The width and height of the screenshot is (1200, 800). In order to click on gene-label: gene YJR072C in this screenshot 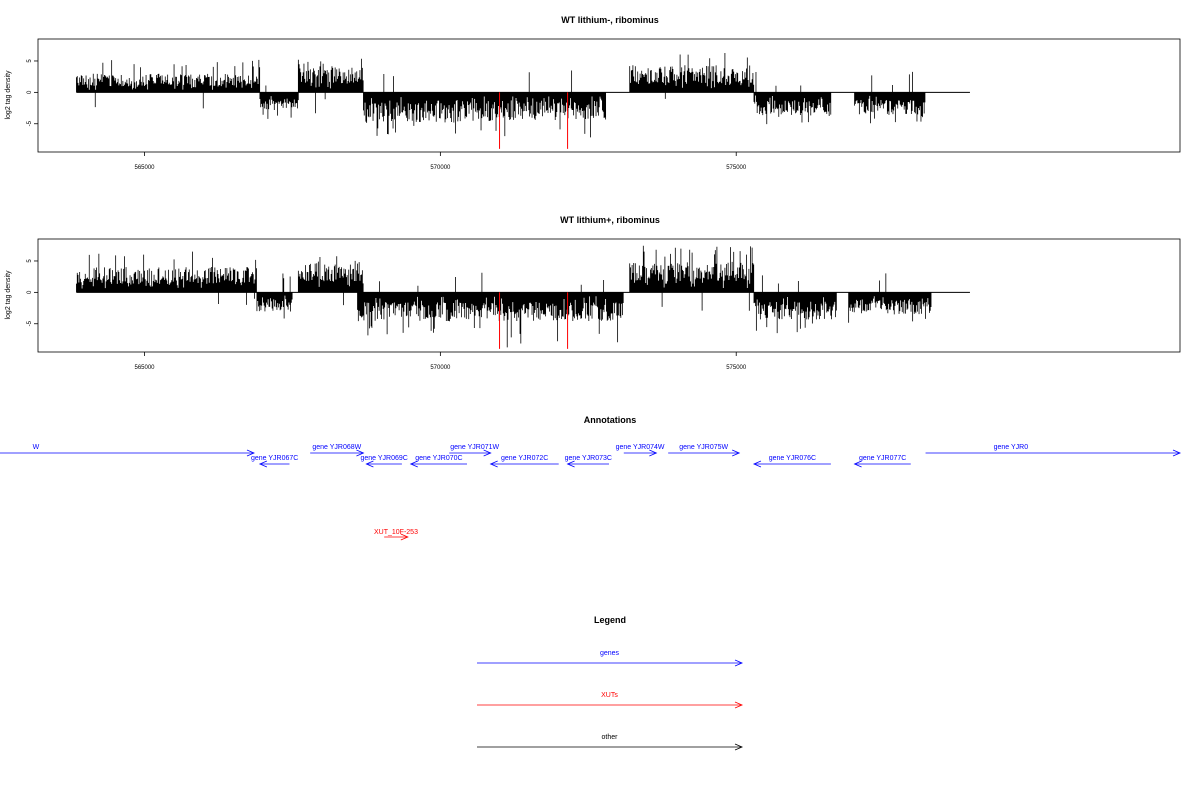, I will do `click(524, 458)`.